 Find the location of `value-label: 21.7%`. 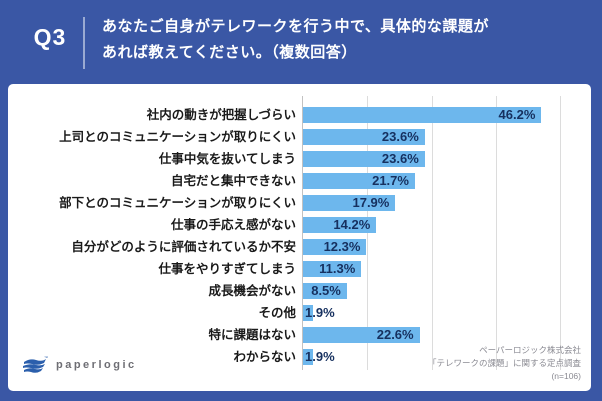

value-label: 21.7% is located at coordinates (390, 180).